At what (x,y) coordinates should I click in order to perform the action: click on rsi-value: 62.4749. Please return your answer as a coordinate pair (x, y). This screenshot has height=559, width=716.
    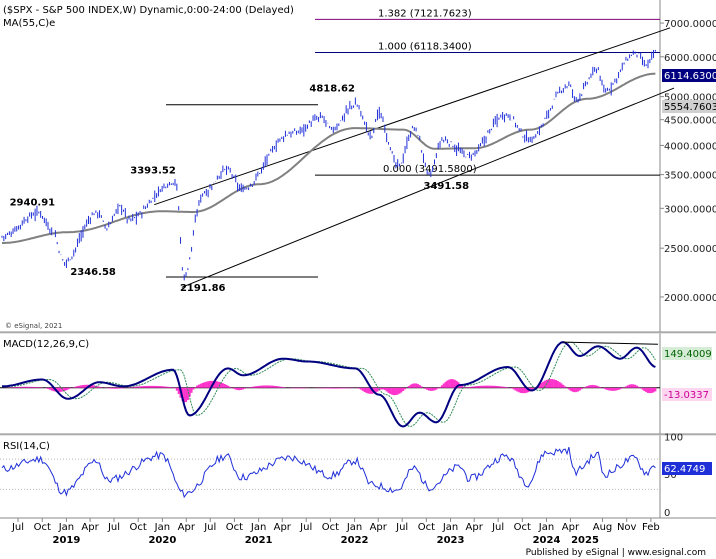
    Looking at the image, I should click on (684, 469).